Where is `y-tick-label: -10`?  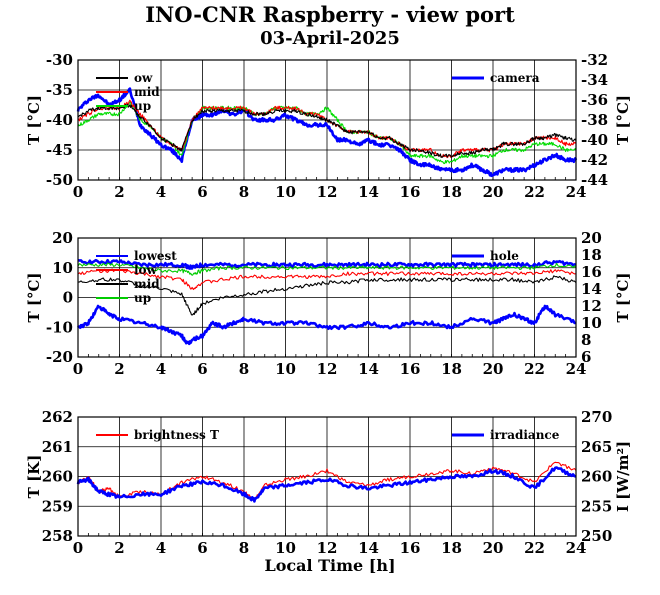 y-tick-label: -10 is located at coordinates (59, 327).